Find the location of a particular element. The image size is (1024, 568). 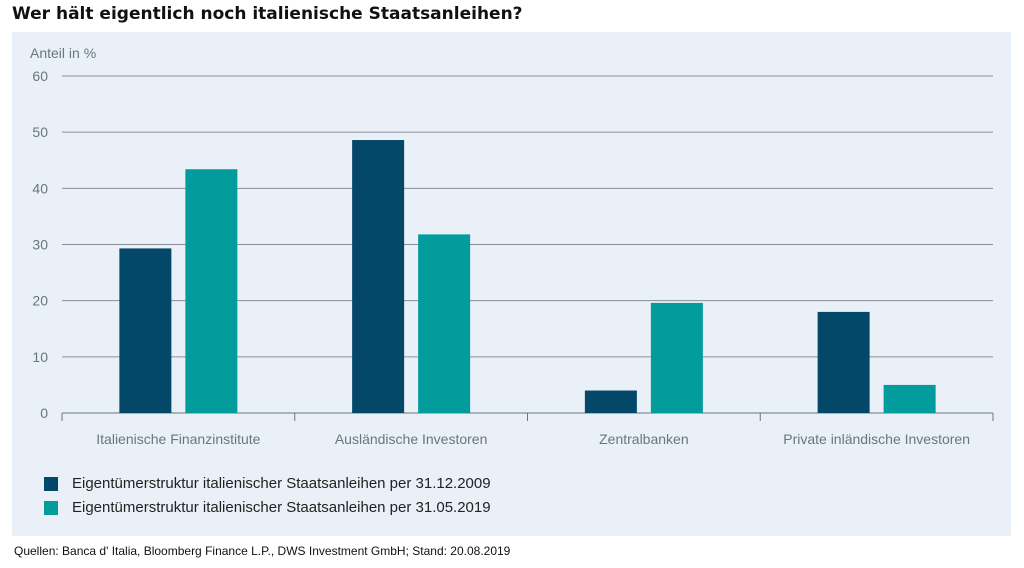

y-tick-label: 20 is located at coordinates (40, 301).